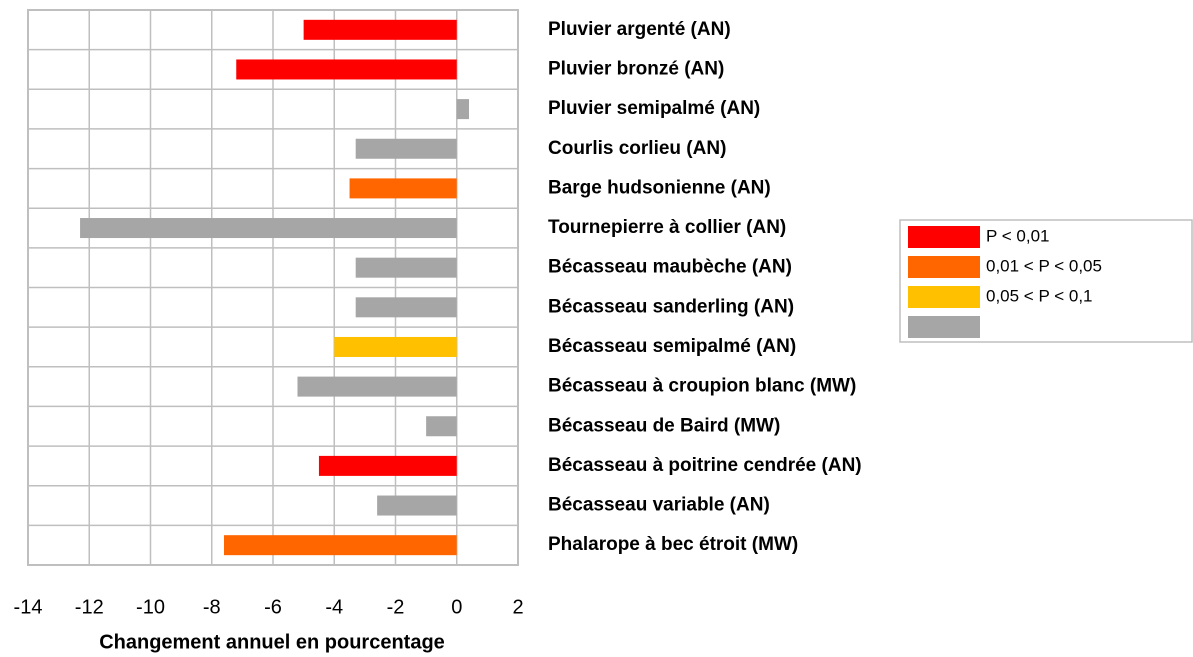 The image size is (1193, 657). I want to click on category-label: Pluvier semipalmé (AN), so click(654, 108).